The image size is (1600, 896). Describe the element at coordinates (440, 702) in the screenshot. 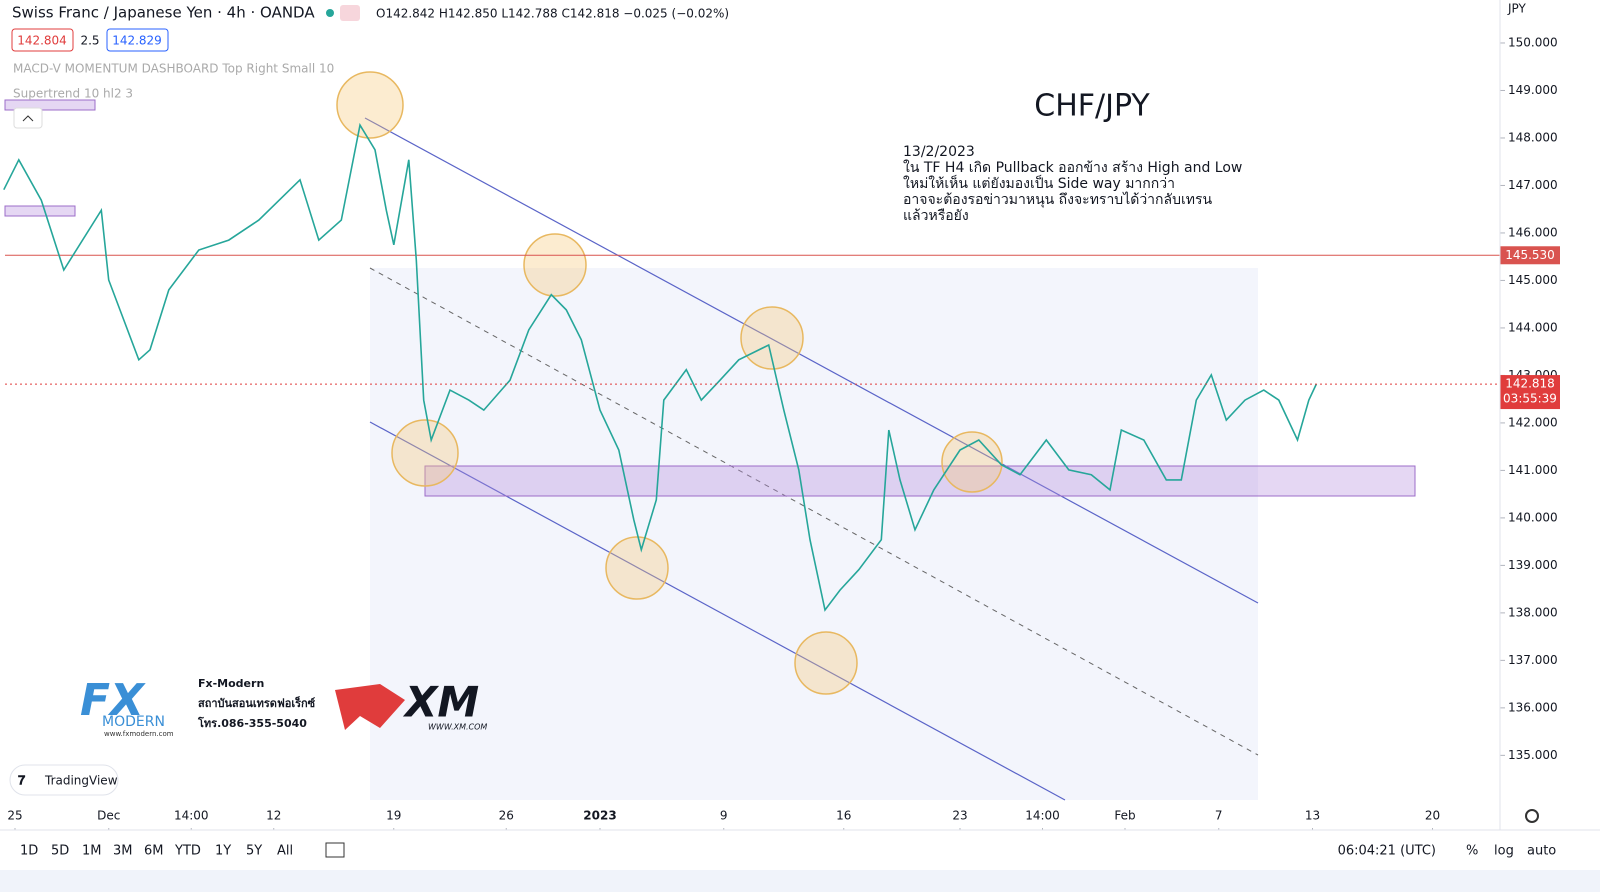

I see `xm-logo: XM` at that location.